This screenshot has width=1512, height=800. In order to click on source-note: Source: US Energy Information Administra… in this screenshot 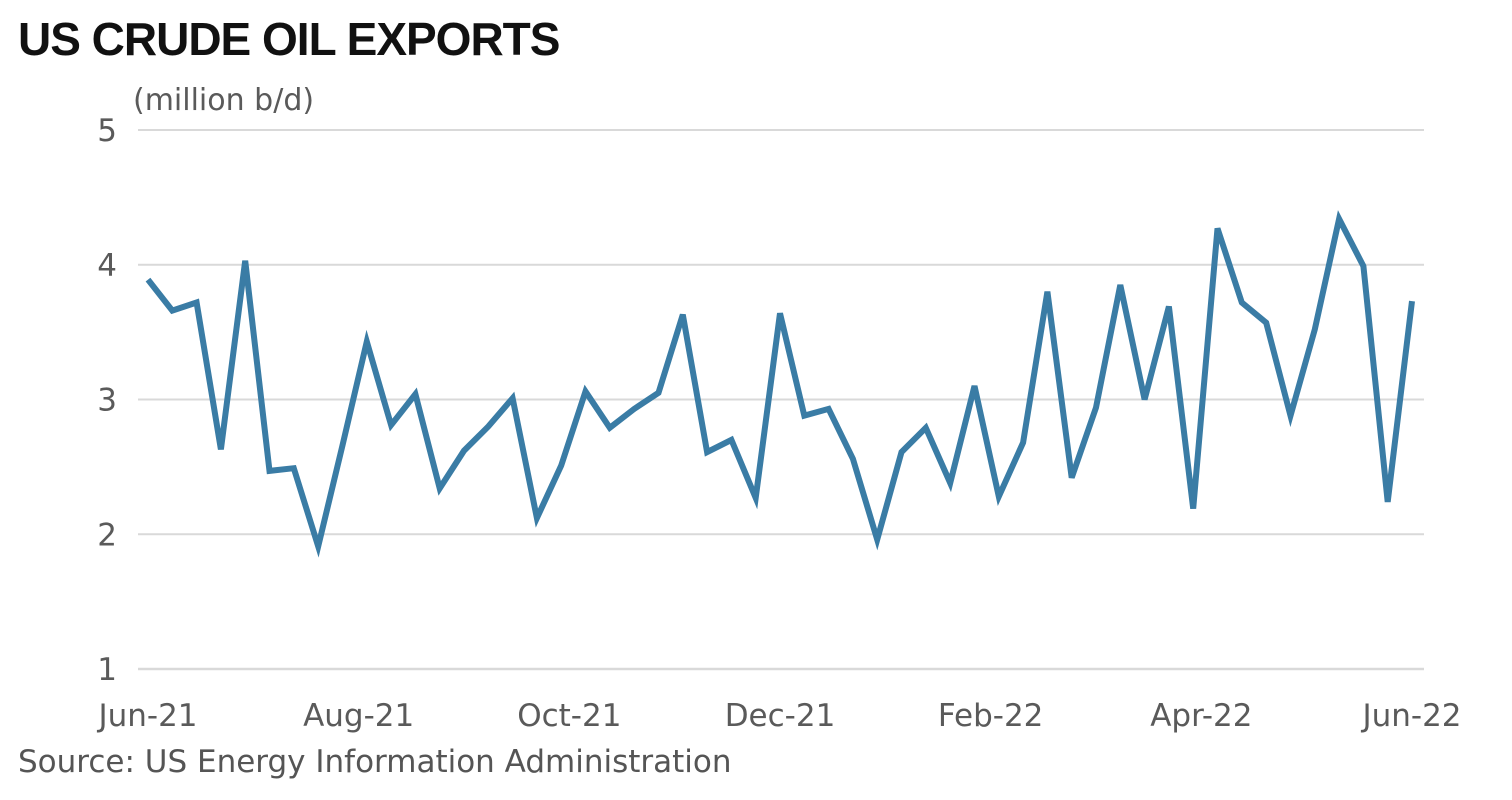, I will do `click(375, 762)`.